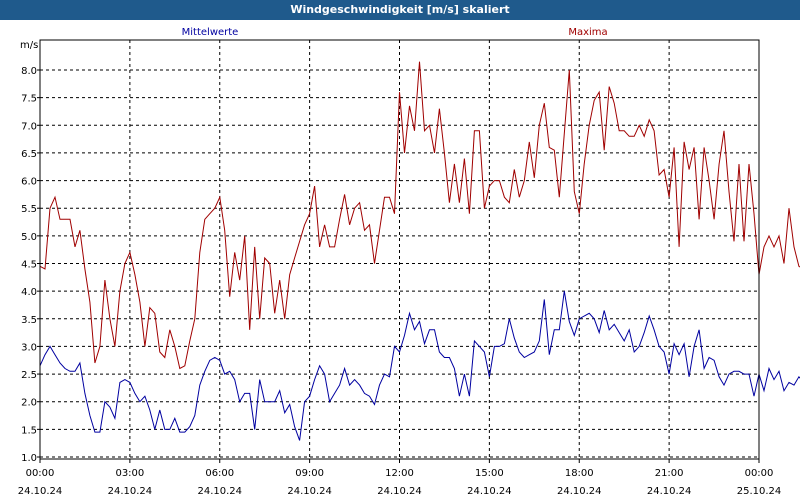 Image resolution: width=800 pixels, height=500 pixels. What do you see at coordinates (129, 473) in the screenshot?
I see `x-tick-time: 03:00` at bounding box center [129, 473].